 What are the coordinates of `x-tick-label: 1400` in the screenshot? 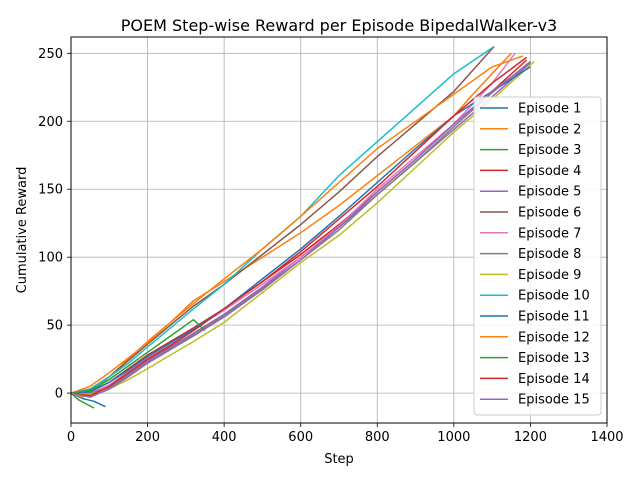 It's located at (606, 437).